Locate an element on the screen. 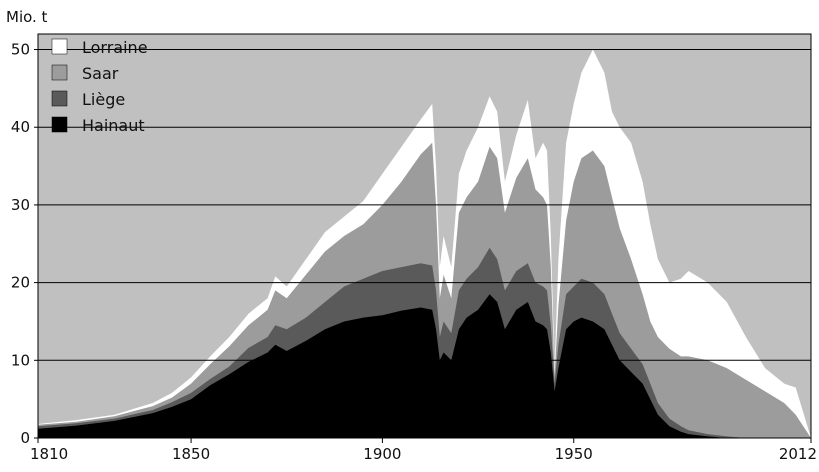  legend-swatch-hainaut is located at coordinates (59, 124).